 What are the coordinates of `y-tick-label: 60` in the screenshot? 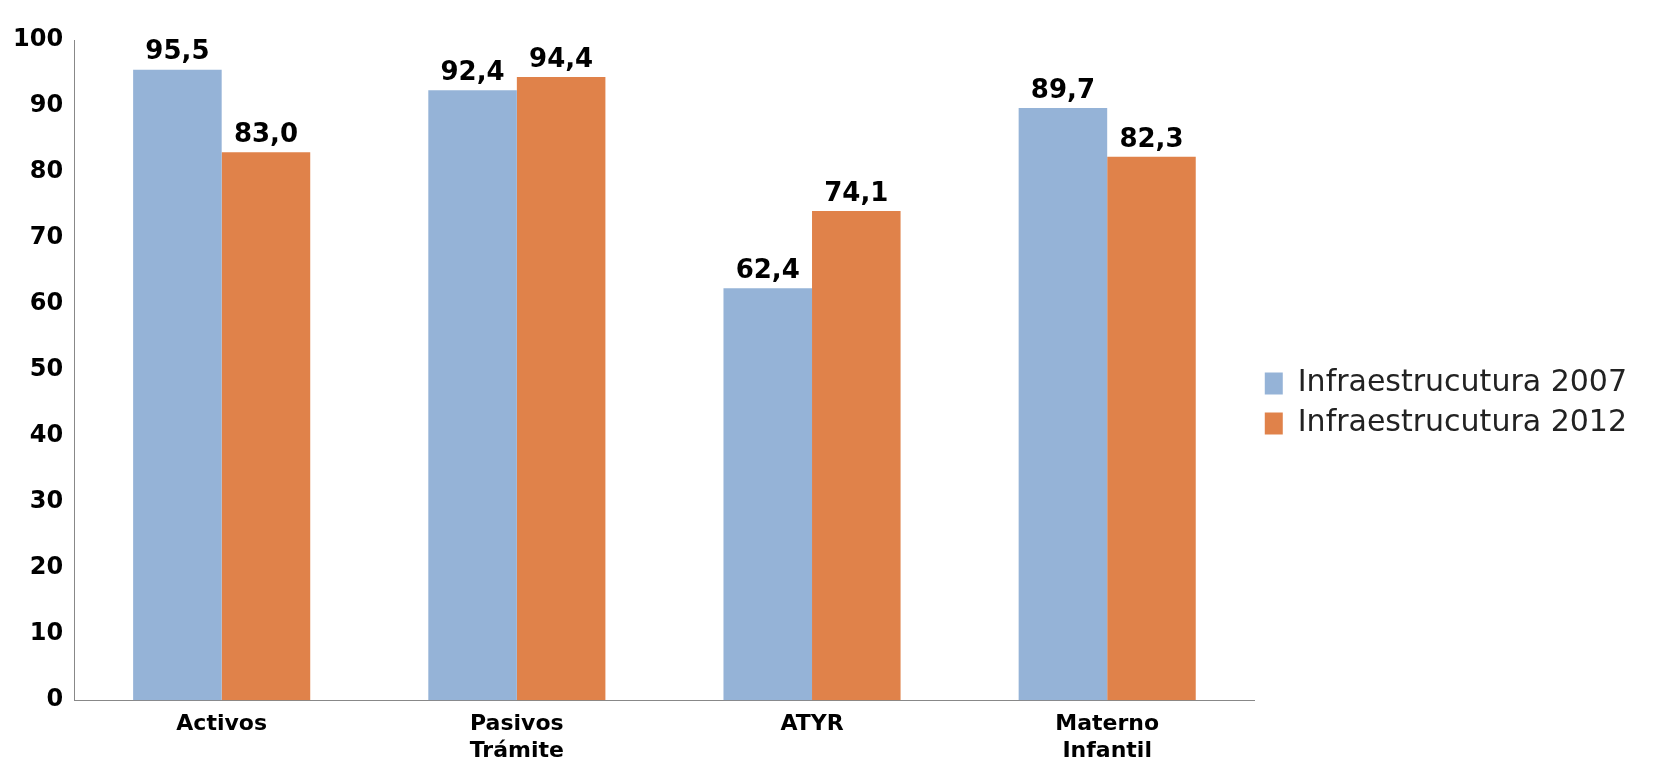 It's located at (46, 302).